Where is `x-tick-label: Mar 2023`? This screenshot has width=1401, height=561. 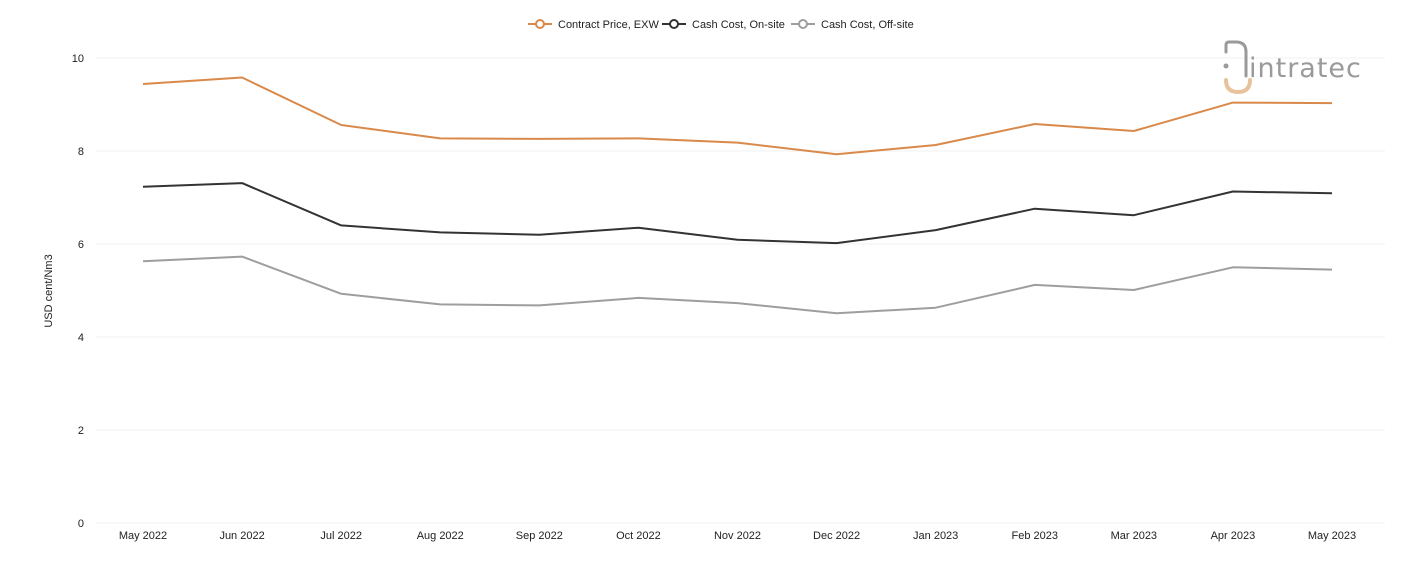
x-tick-label: Mar 2023 is located at coordinates (1134, 536).